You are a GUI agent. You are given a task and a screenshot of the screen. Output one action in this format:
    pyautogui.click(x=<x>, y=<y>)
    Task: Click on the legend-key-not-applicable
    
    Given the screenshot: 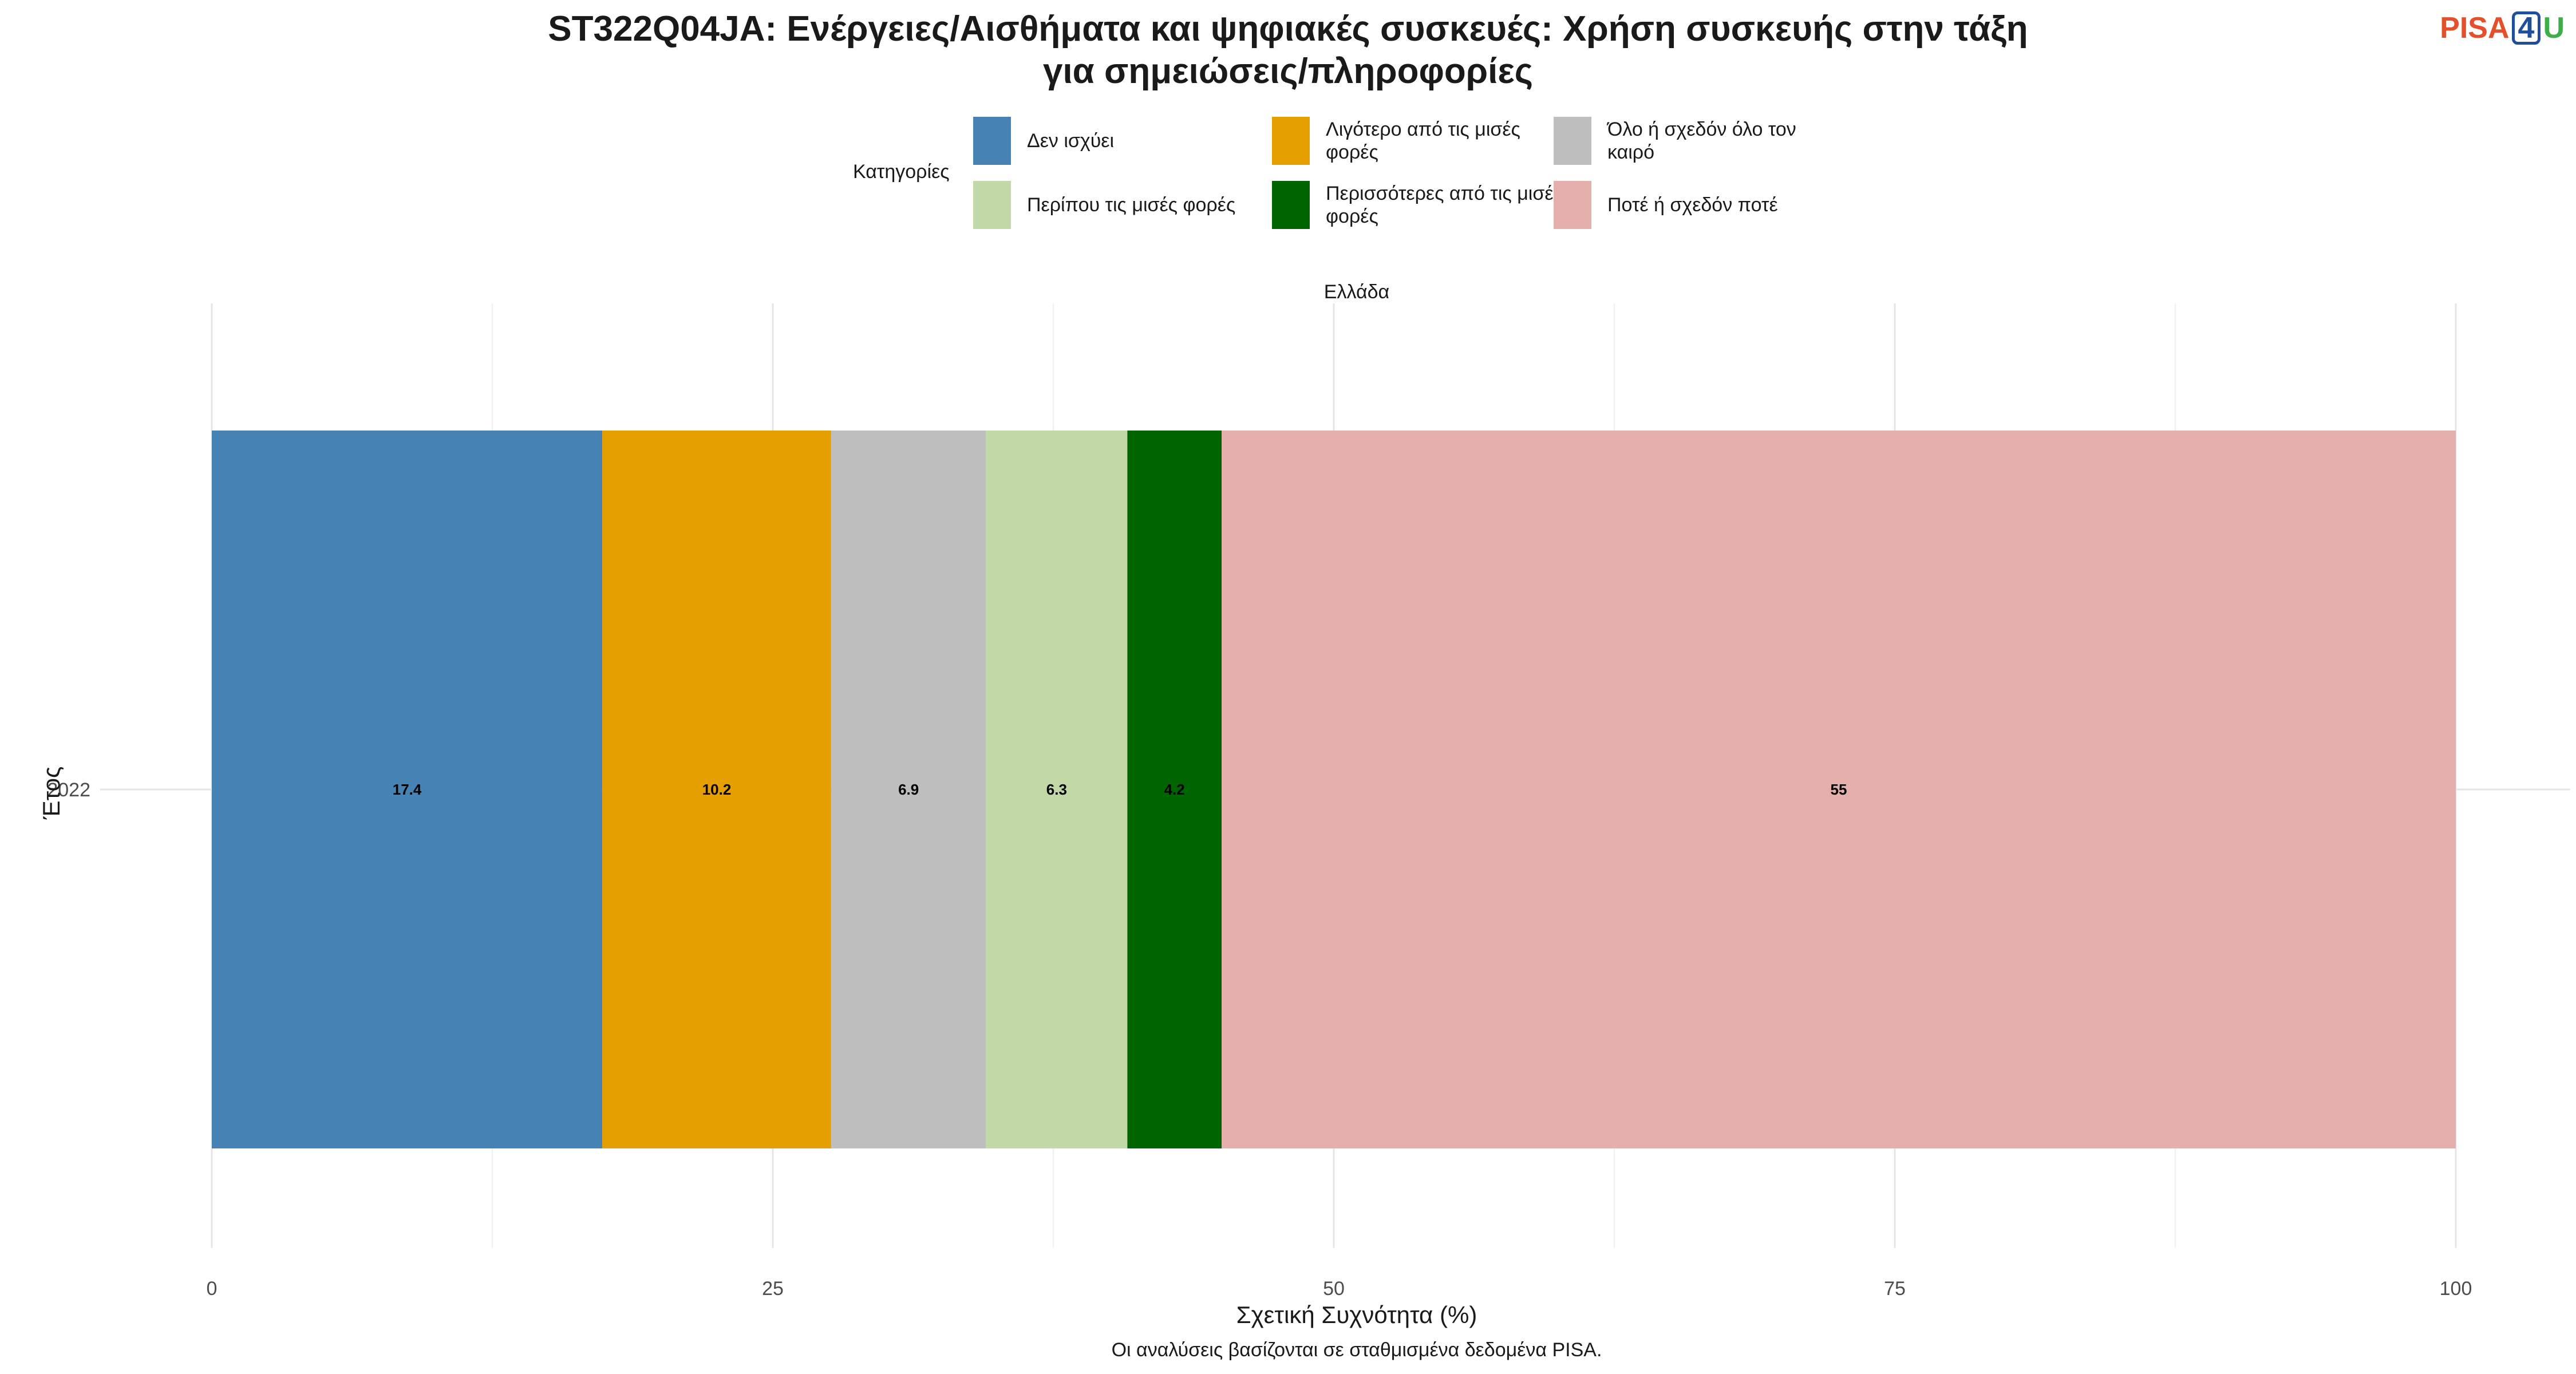 What is the action you would take?
    pyautogui.click(x=992, y=141)
    